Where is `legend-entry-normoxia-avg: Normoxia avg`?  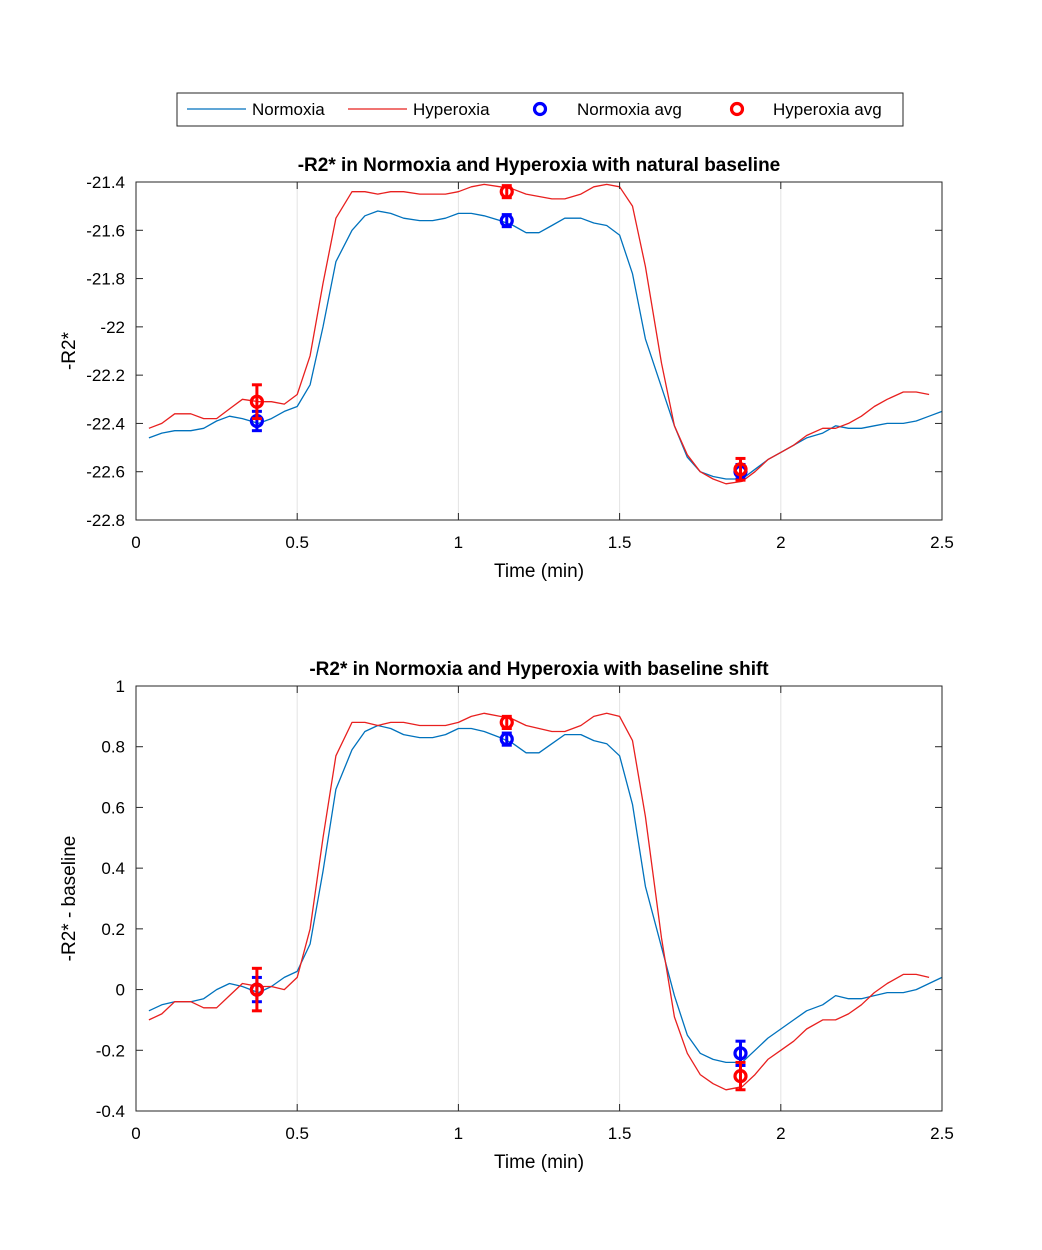
legend-entry-normoxia-avg: Normoxia avg is located at coordinates (607, 109).